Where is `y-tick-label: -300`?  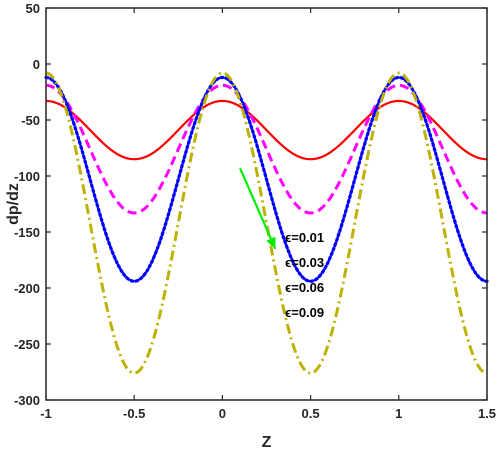 y-tick-label: -300 is located at coordinates (27, 400).